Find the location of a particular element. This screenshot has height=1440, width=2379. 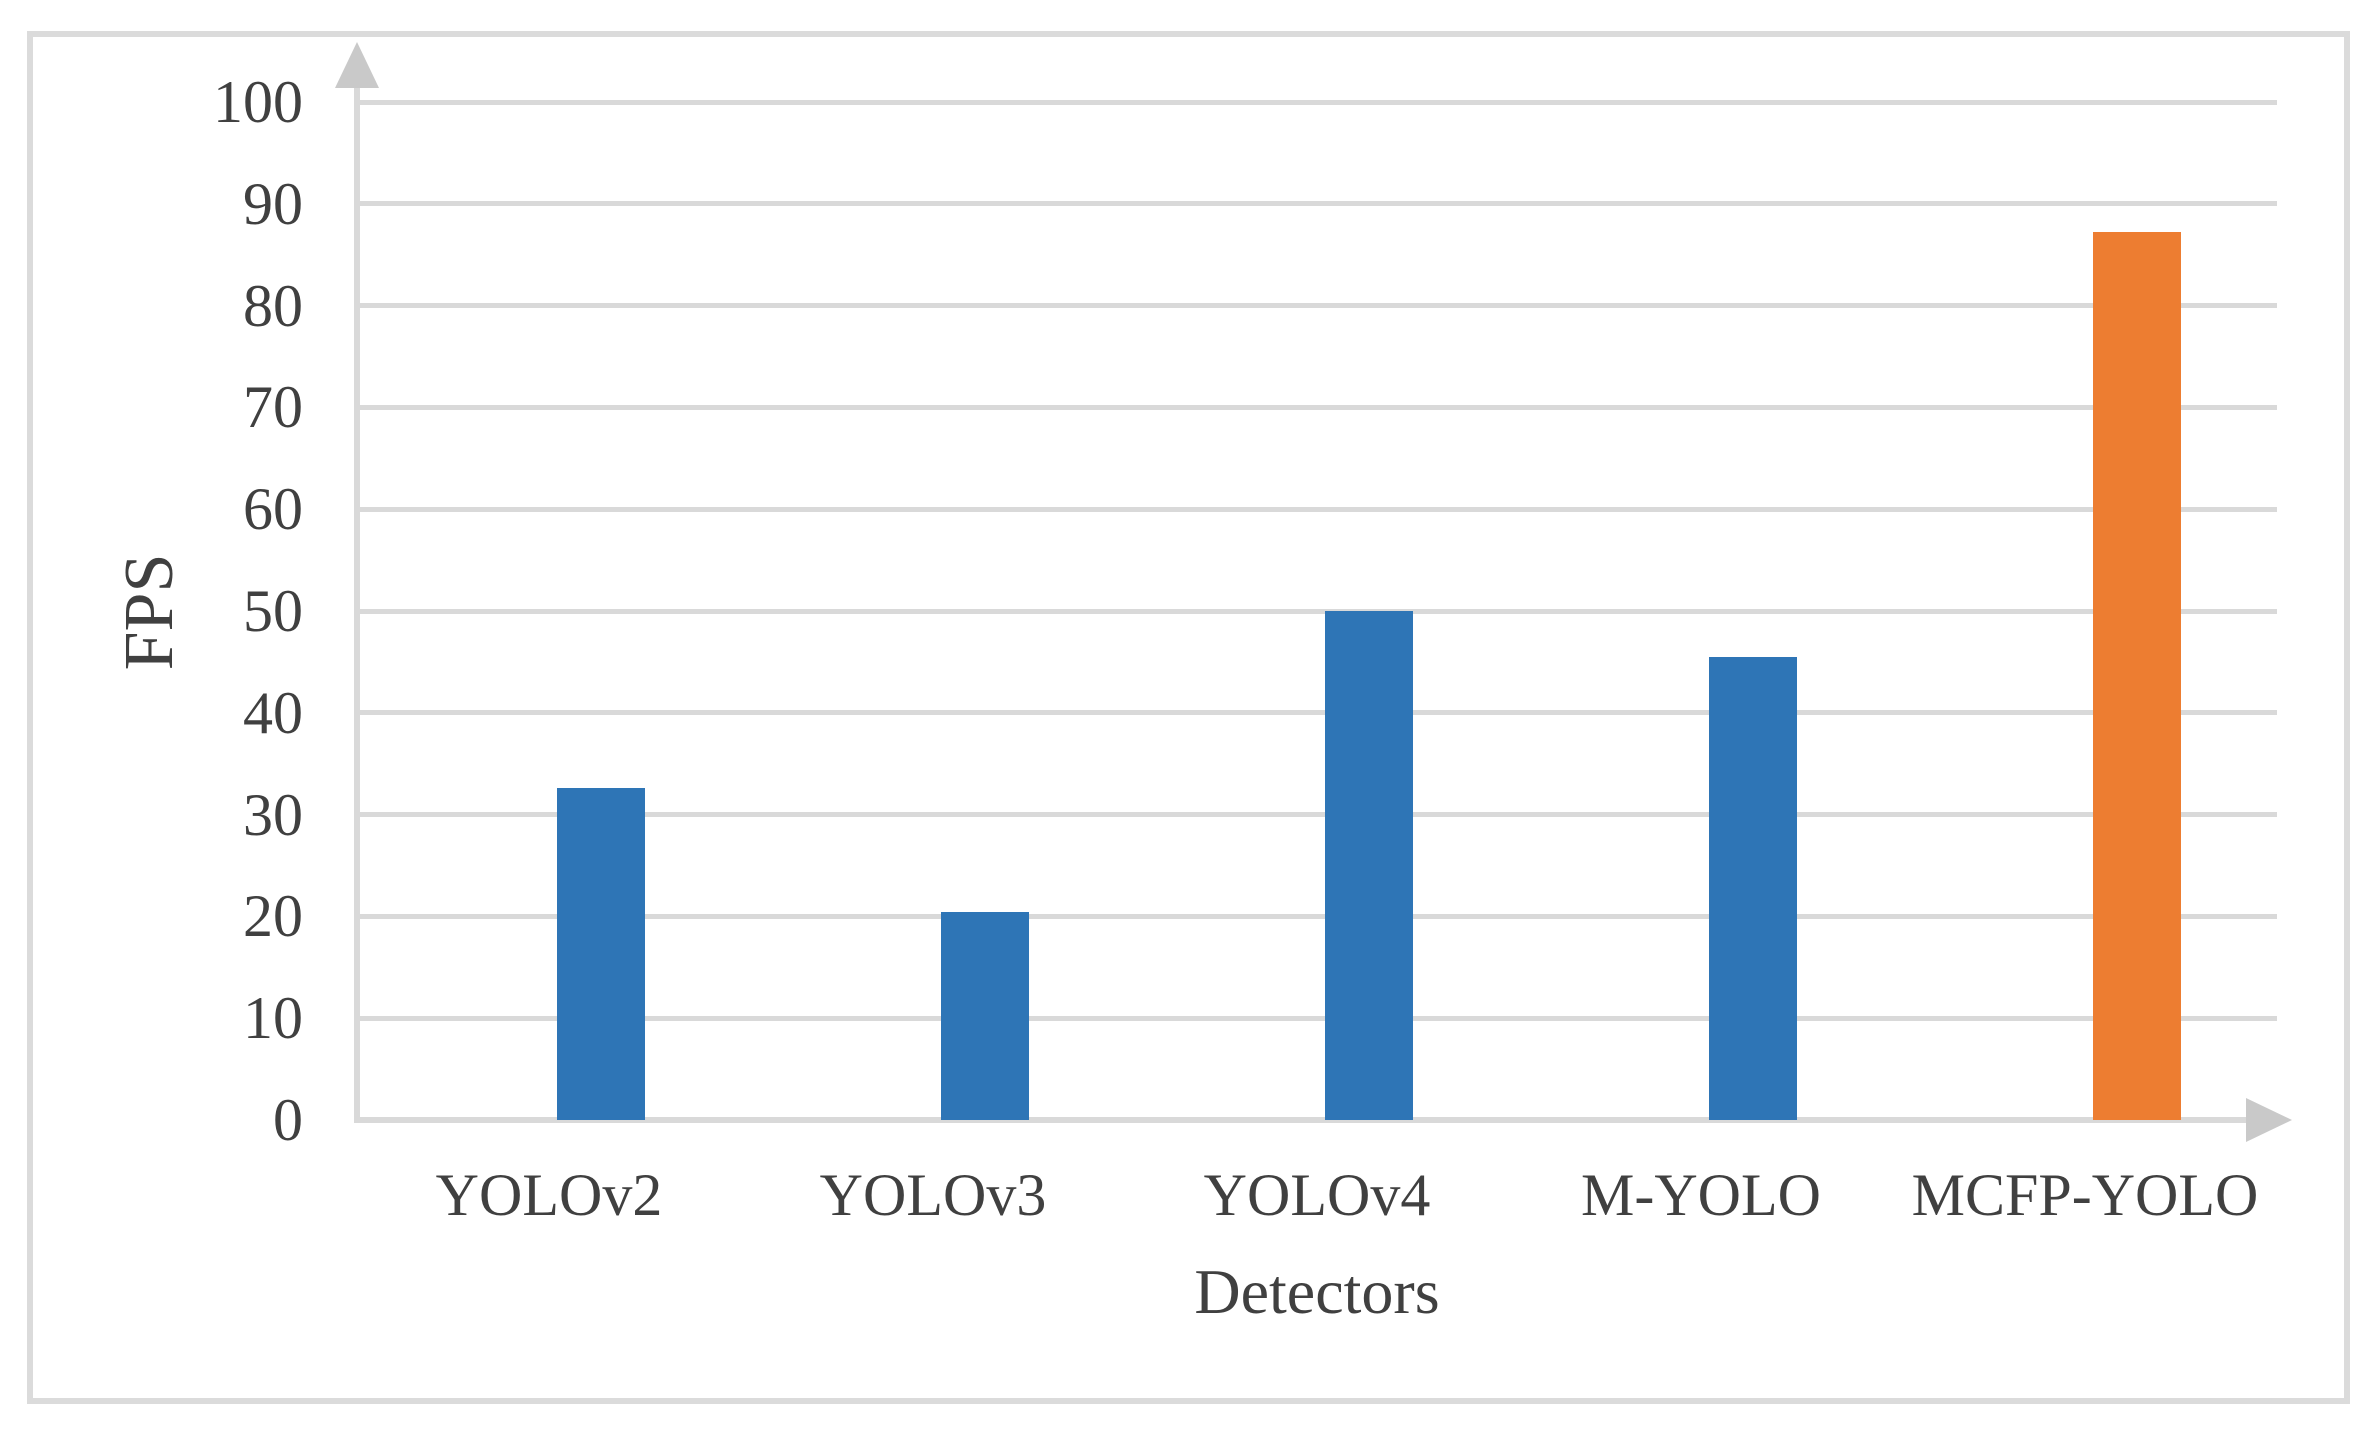

category-label-yolov4: YOLOv4 is located at coordinates (1317, 1195).